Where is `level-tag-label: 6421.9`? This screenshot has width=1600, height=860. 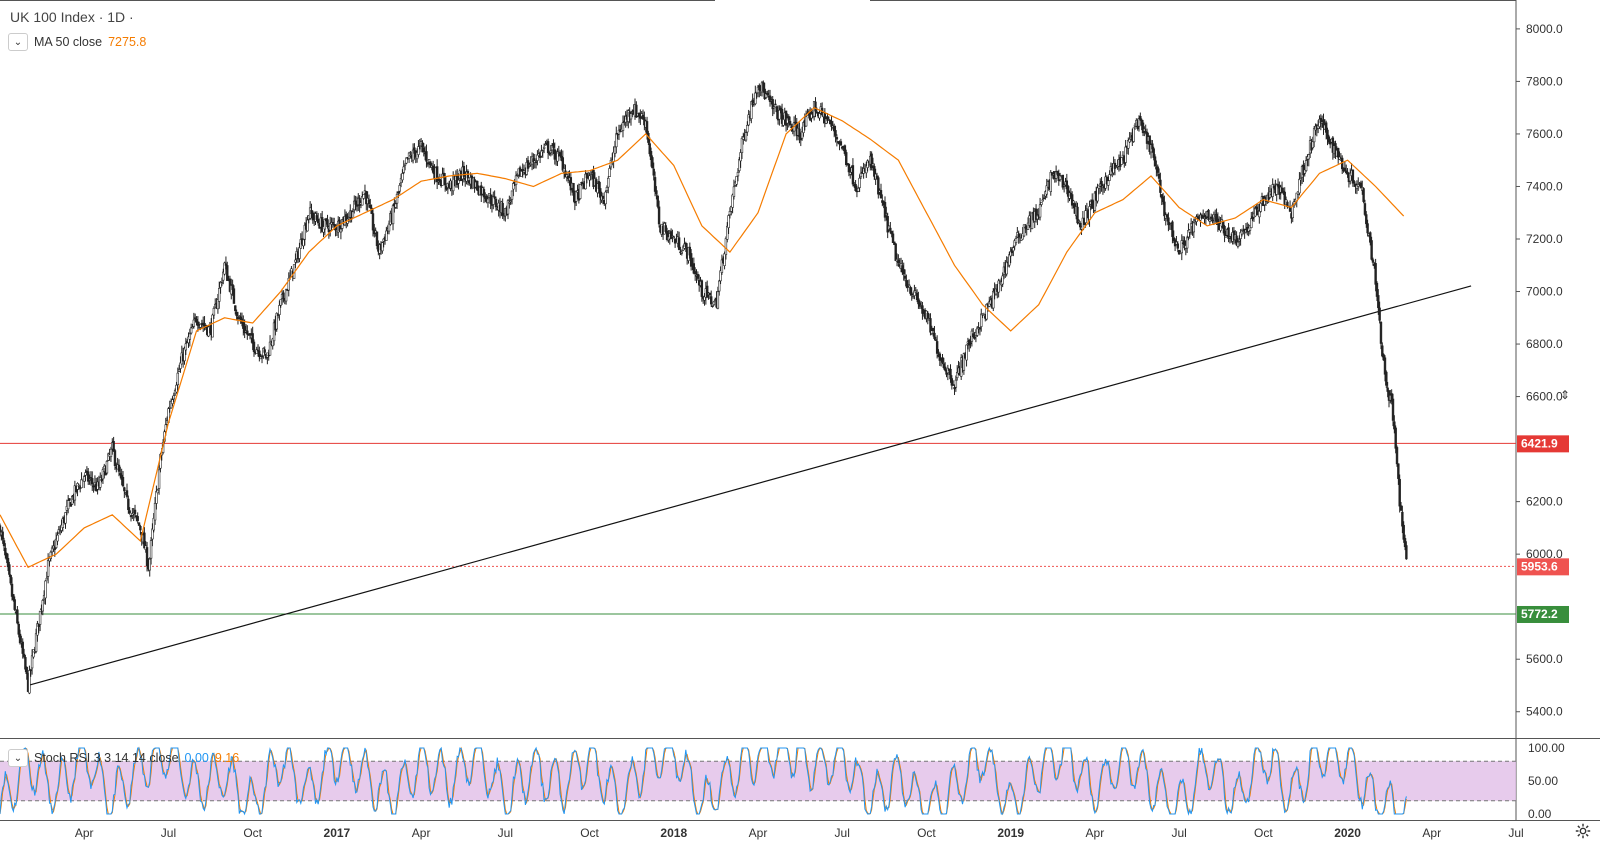 level-tag-label: 6421.9 is located at coordinates (1539, 443).